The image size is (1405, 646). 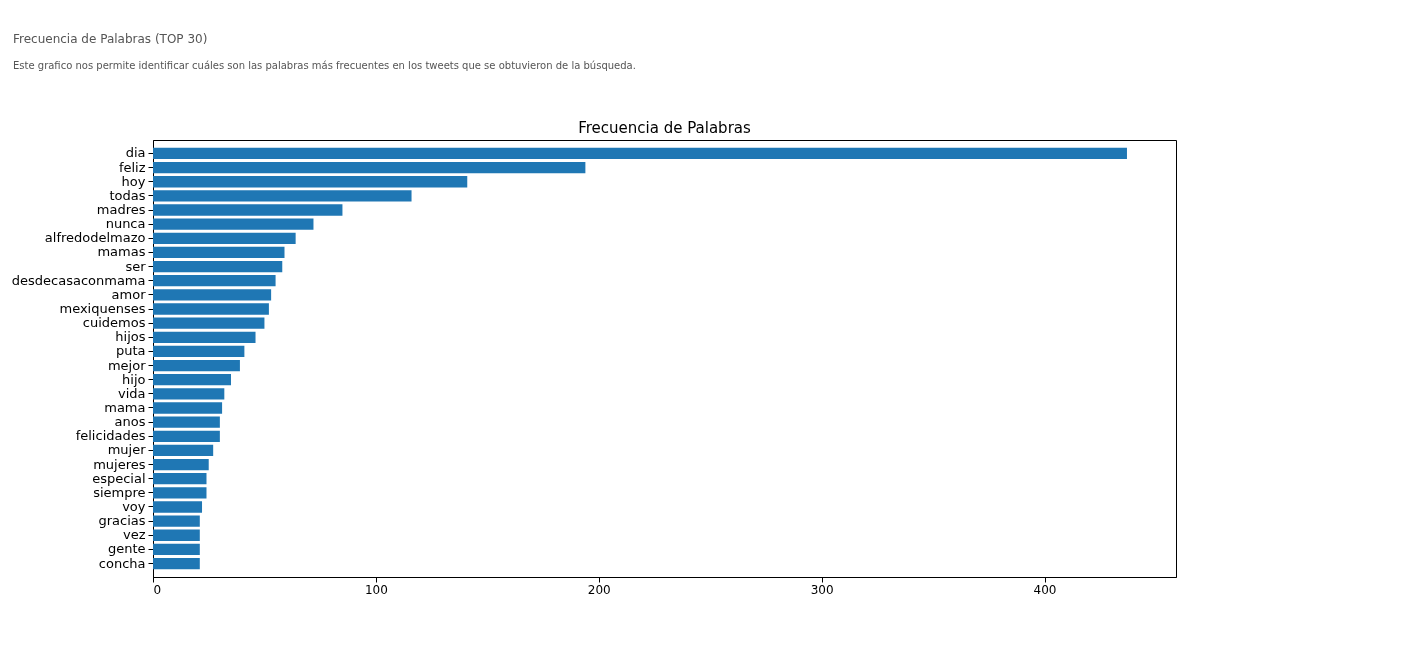 What do you see at coordinates (132, 167) in the screenshot?
I see `y-tick-label: feliz` at bounding box center [132, 167].